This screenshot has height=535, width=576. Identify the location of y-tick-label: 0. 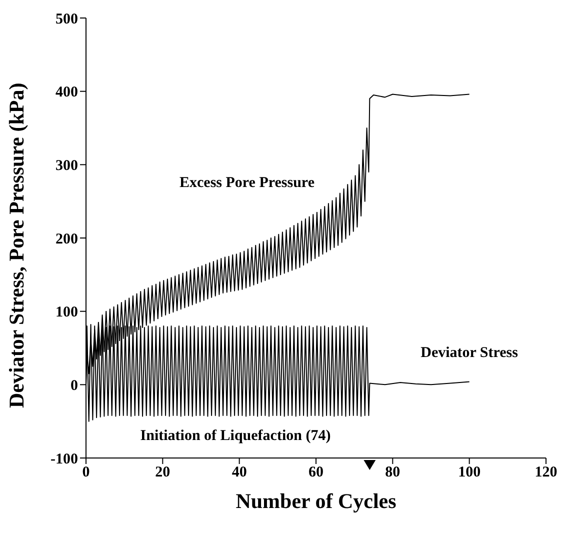
(74, 386).